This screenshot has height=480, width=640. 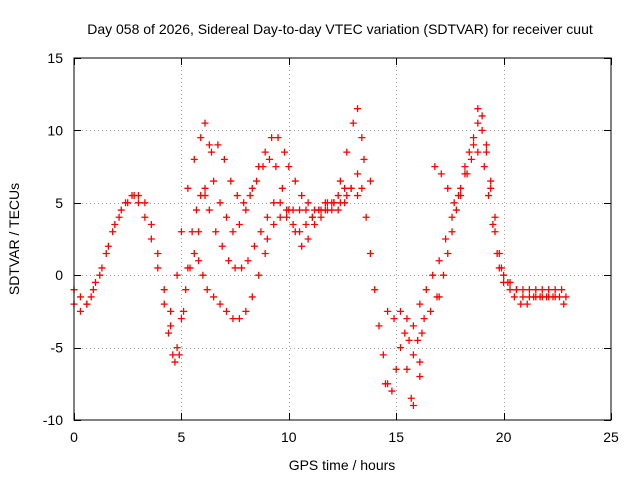 What do you see at coordinates (55, 130) in the screenshot?
I see `y-tick-label: 10` at bounding box center [55, 130].